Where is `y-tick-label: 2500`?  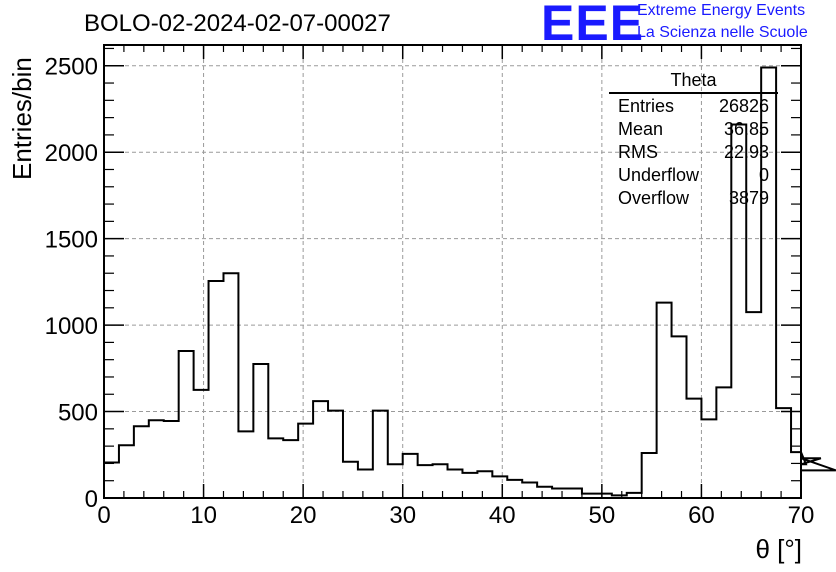 y-tick-label: 2500 is located at coordinates (71, 67).